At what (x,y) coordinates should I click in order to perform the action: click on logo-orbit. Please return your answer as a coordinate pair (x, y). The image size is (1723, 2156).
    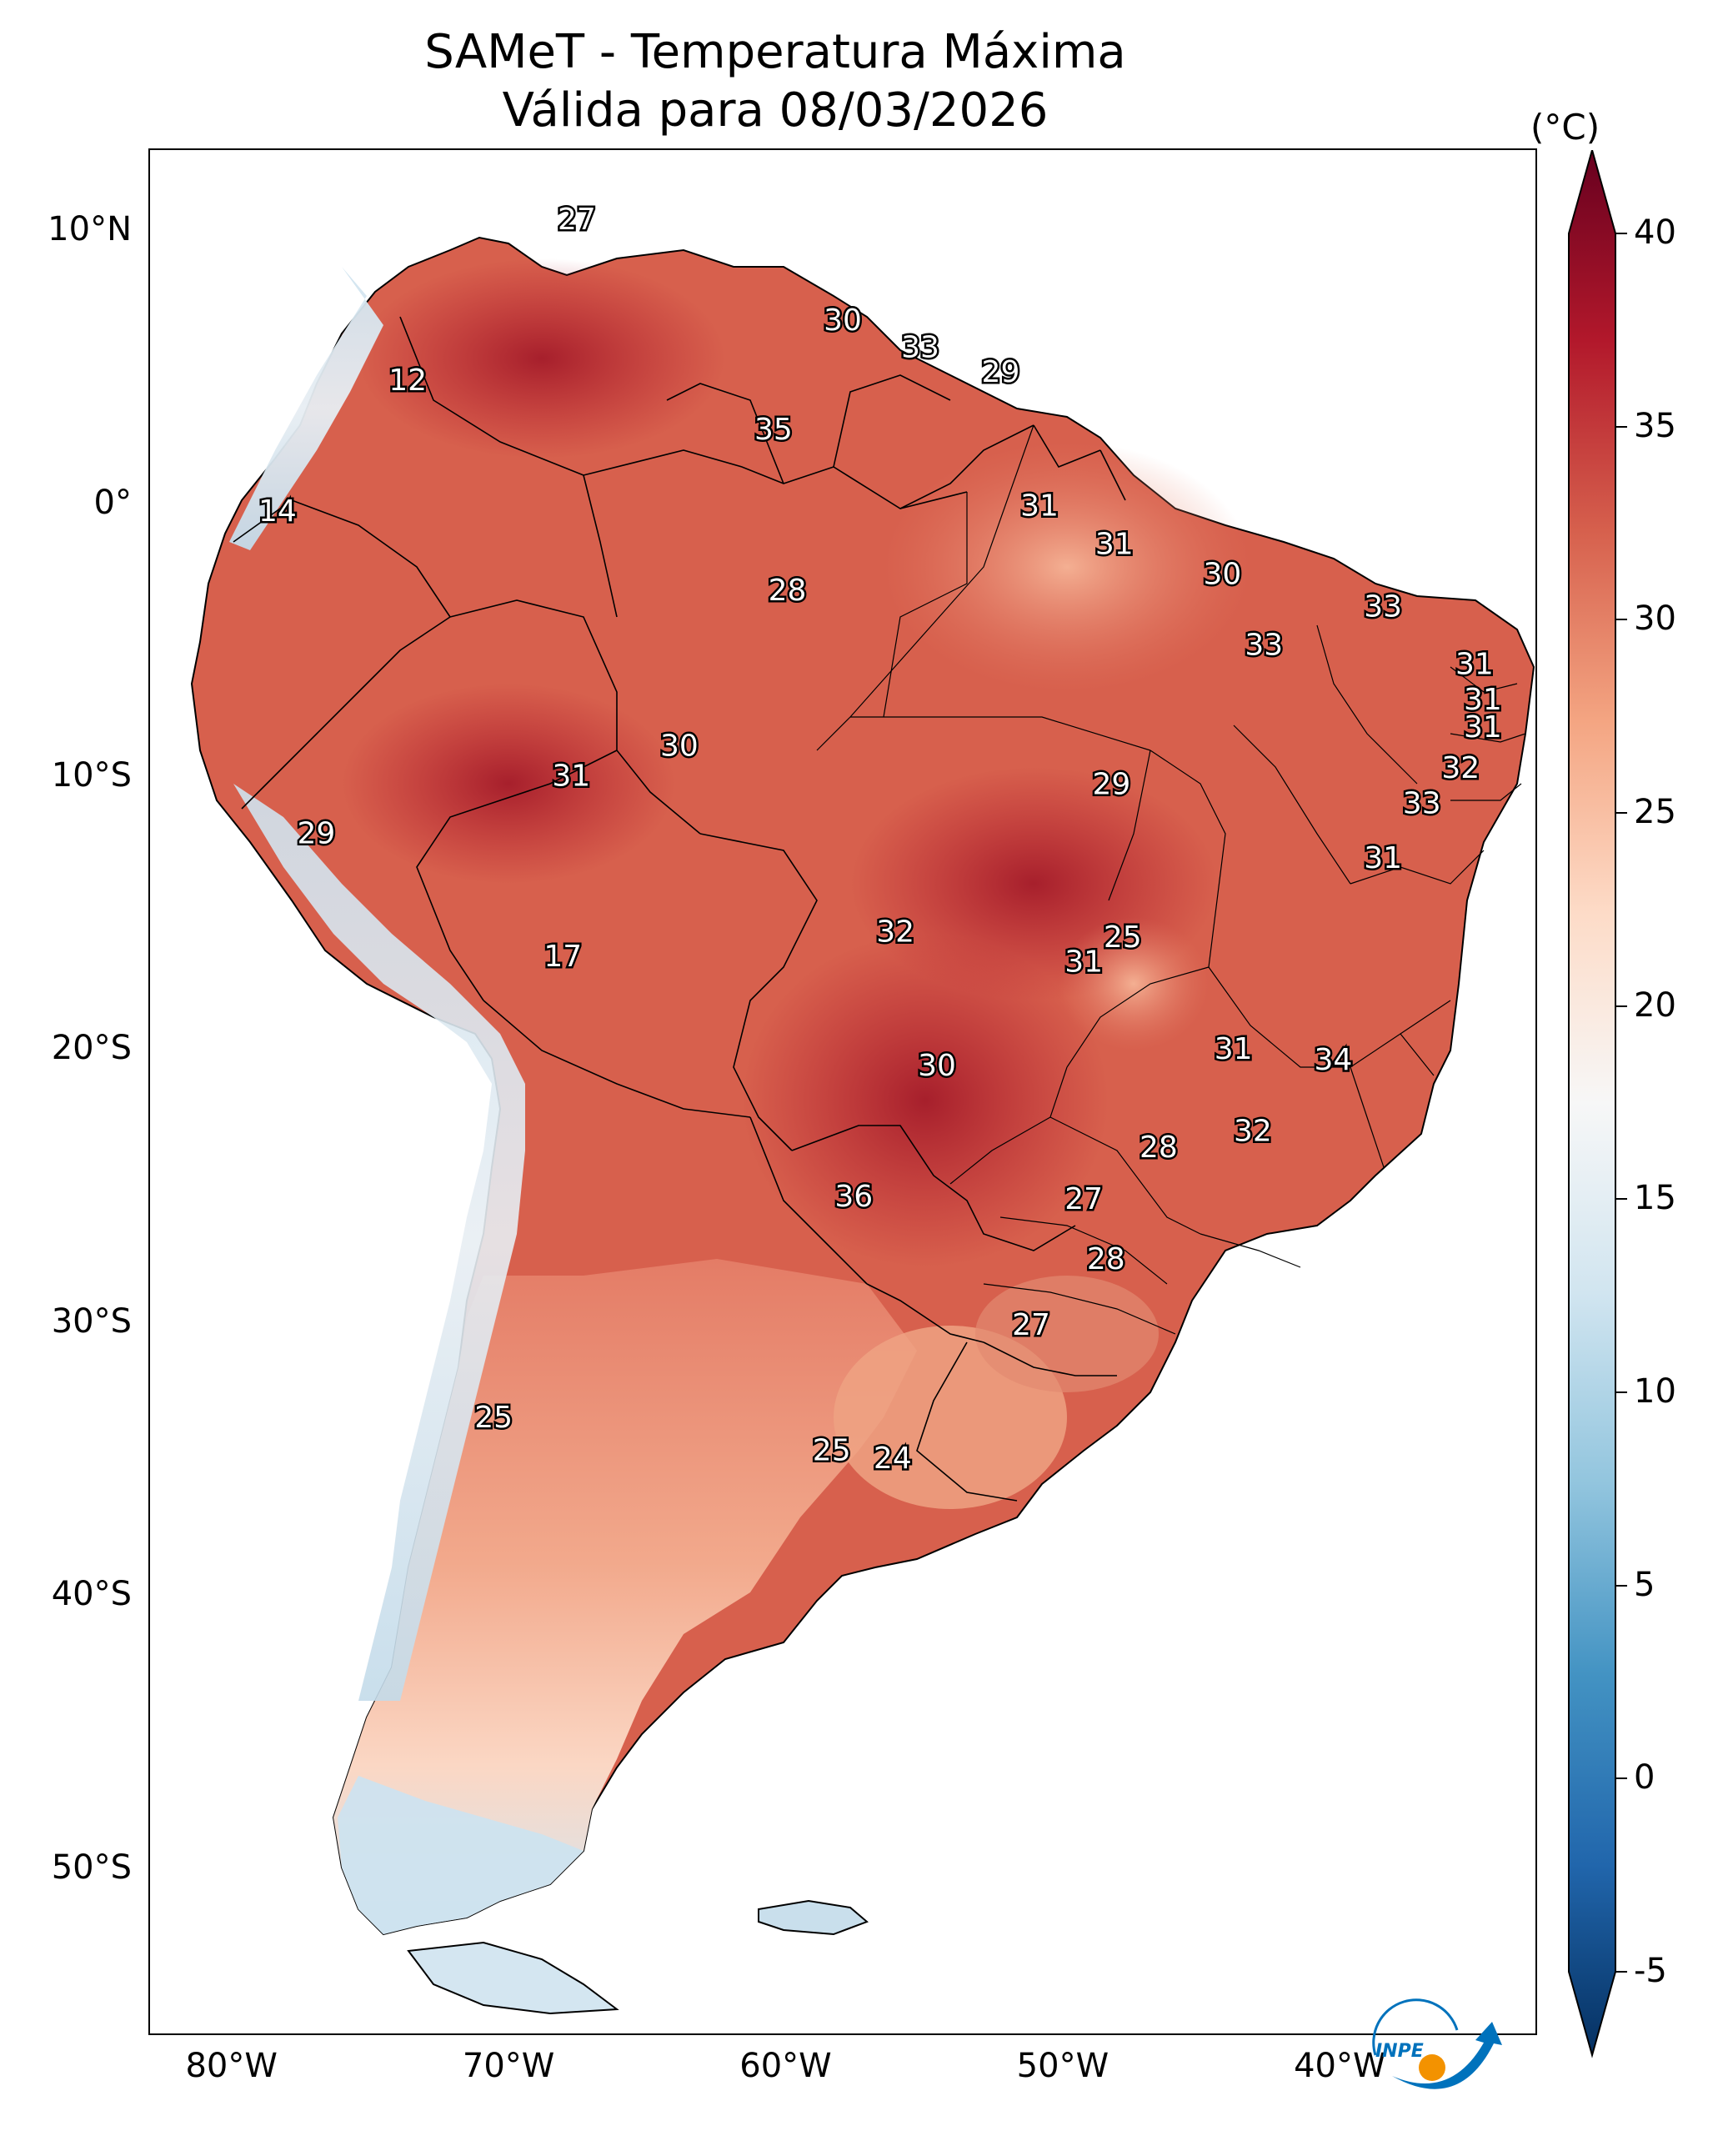
    Looking at the image, I should click on (1415, 2027).